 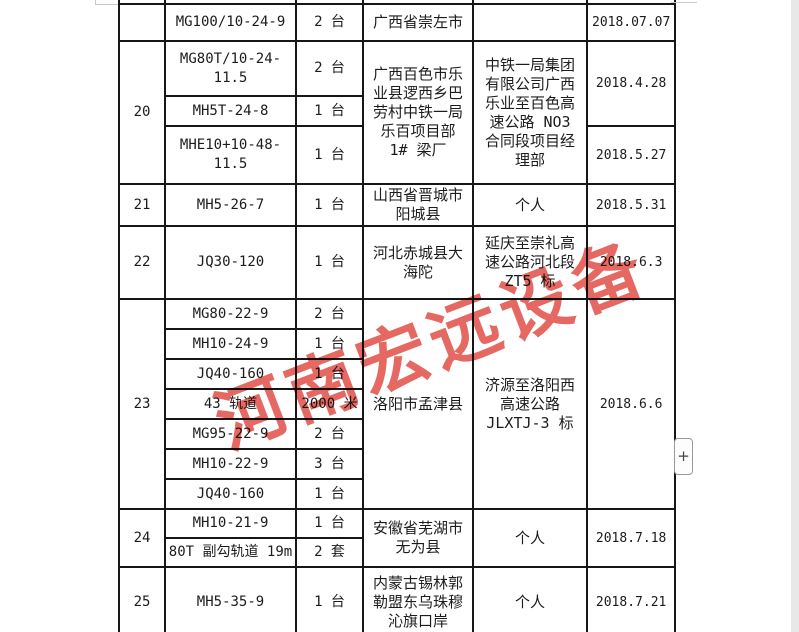 I want to click on buyer-cell: 中铁一局集团有限公司广西乐业至百色高速公路 NO3 合同段项目经理部, so click(x=530, y=112).